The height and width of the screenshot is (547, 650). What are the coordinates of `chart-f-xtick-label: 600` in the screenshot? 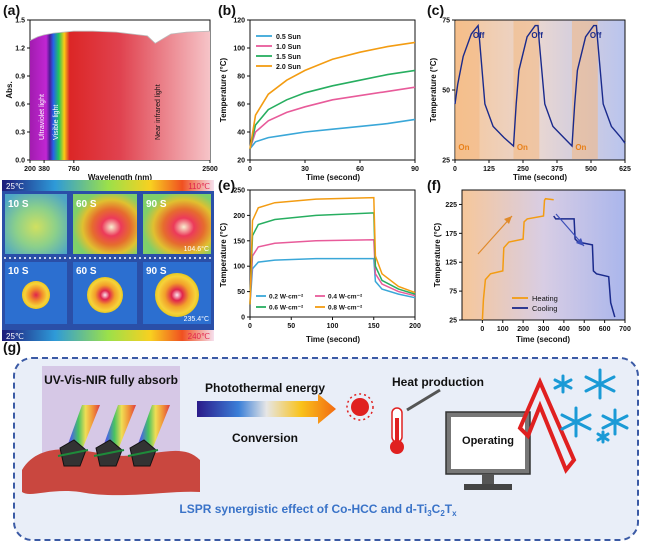 It's located at (605, 329).